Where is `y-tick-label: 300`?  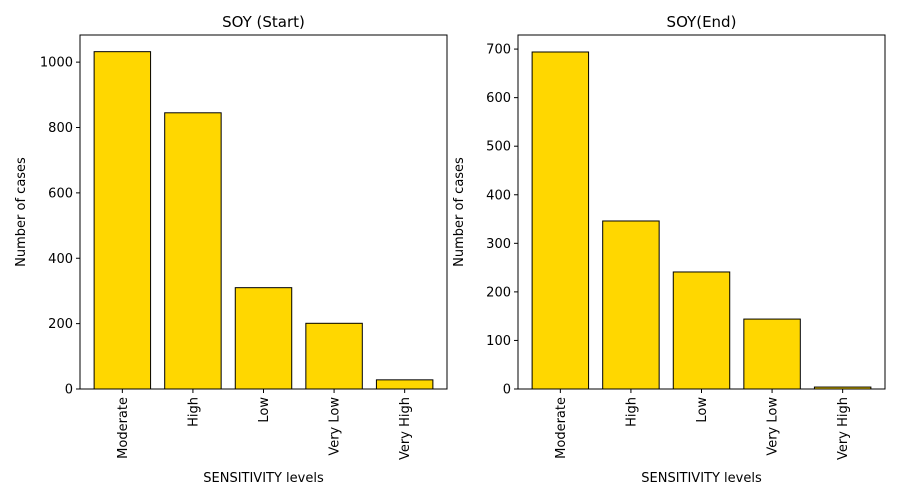 y-tick-label: 300 is located at coordinates (498, 244).